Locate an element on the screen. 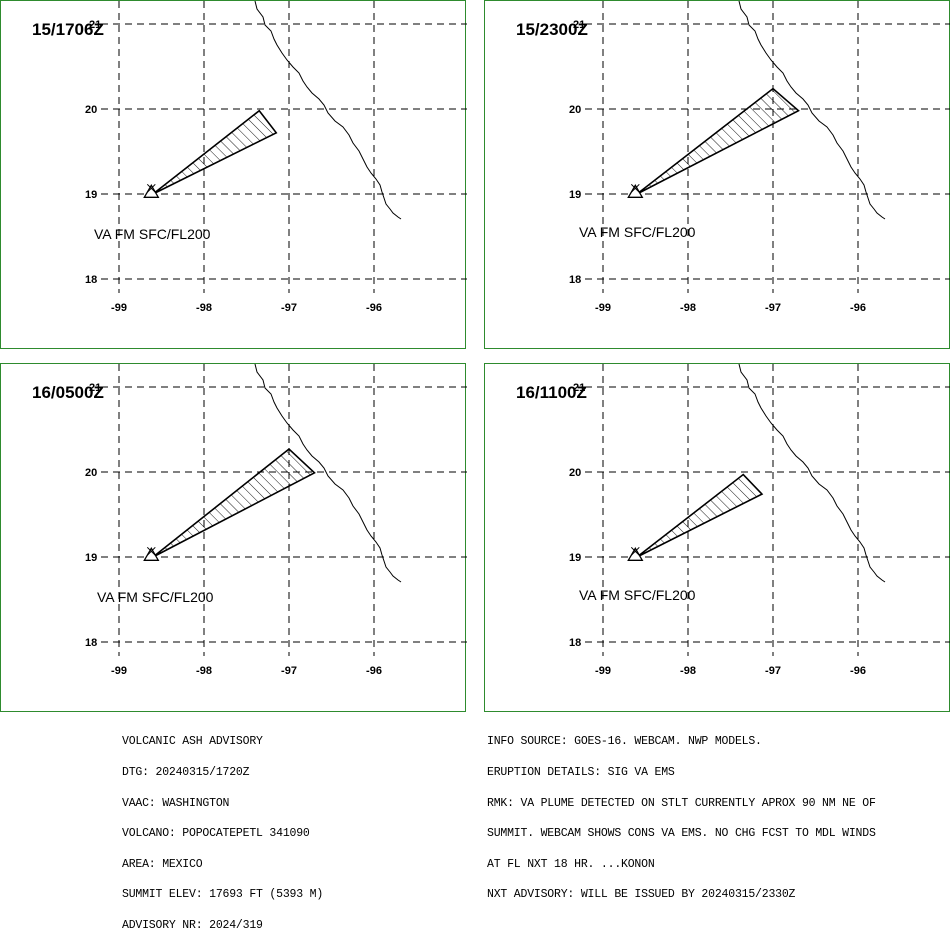 The width and height of the screenshot is (950, 941). map-canvas-4: -99 -98 -97 -96 21 20 19 18 is located at coordinates (759, 520).